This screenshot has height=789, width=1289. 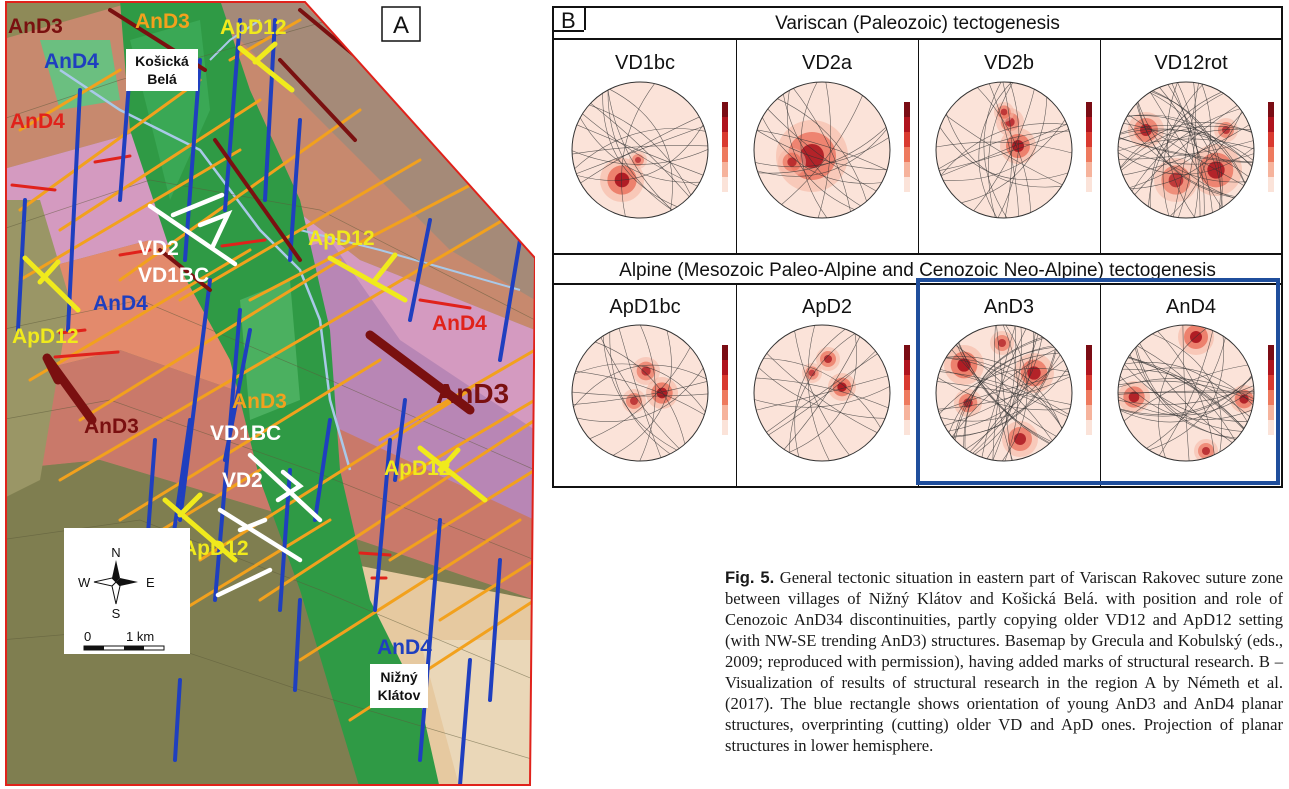 I want to click on stereonet-vd1bc, so click(x=649, y=150).